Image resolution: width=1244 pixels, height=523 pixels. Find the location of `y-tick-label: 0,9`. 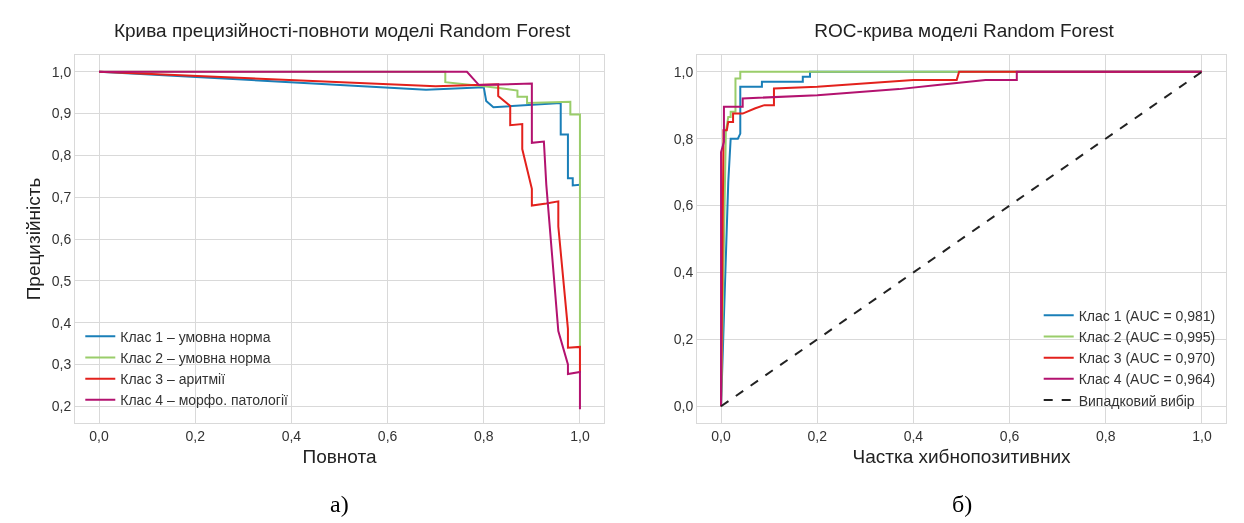

y-tick-label: 0,9 is located at coordinates (61, 113).